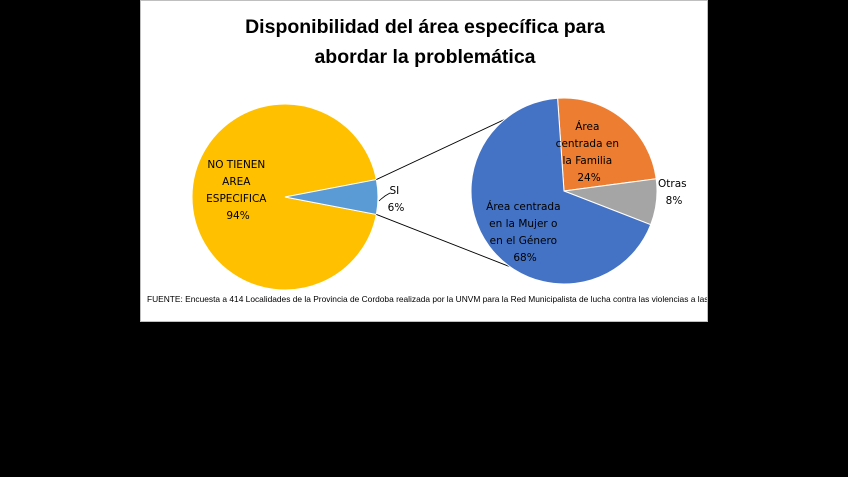  I want to click on main-pie, so click(285, 197).